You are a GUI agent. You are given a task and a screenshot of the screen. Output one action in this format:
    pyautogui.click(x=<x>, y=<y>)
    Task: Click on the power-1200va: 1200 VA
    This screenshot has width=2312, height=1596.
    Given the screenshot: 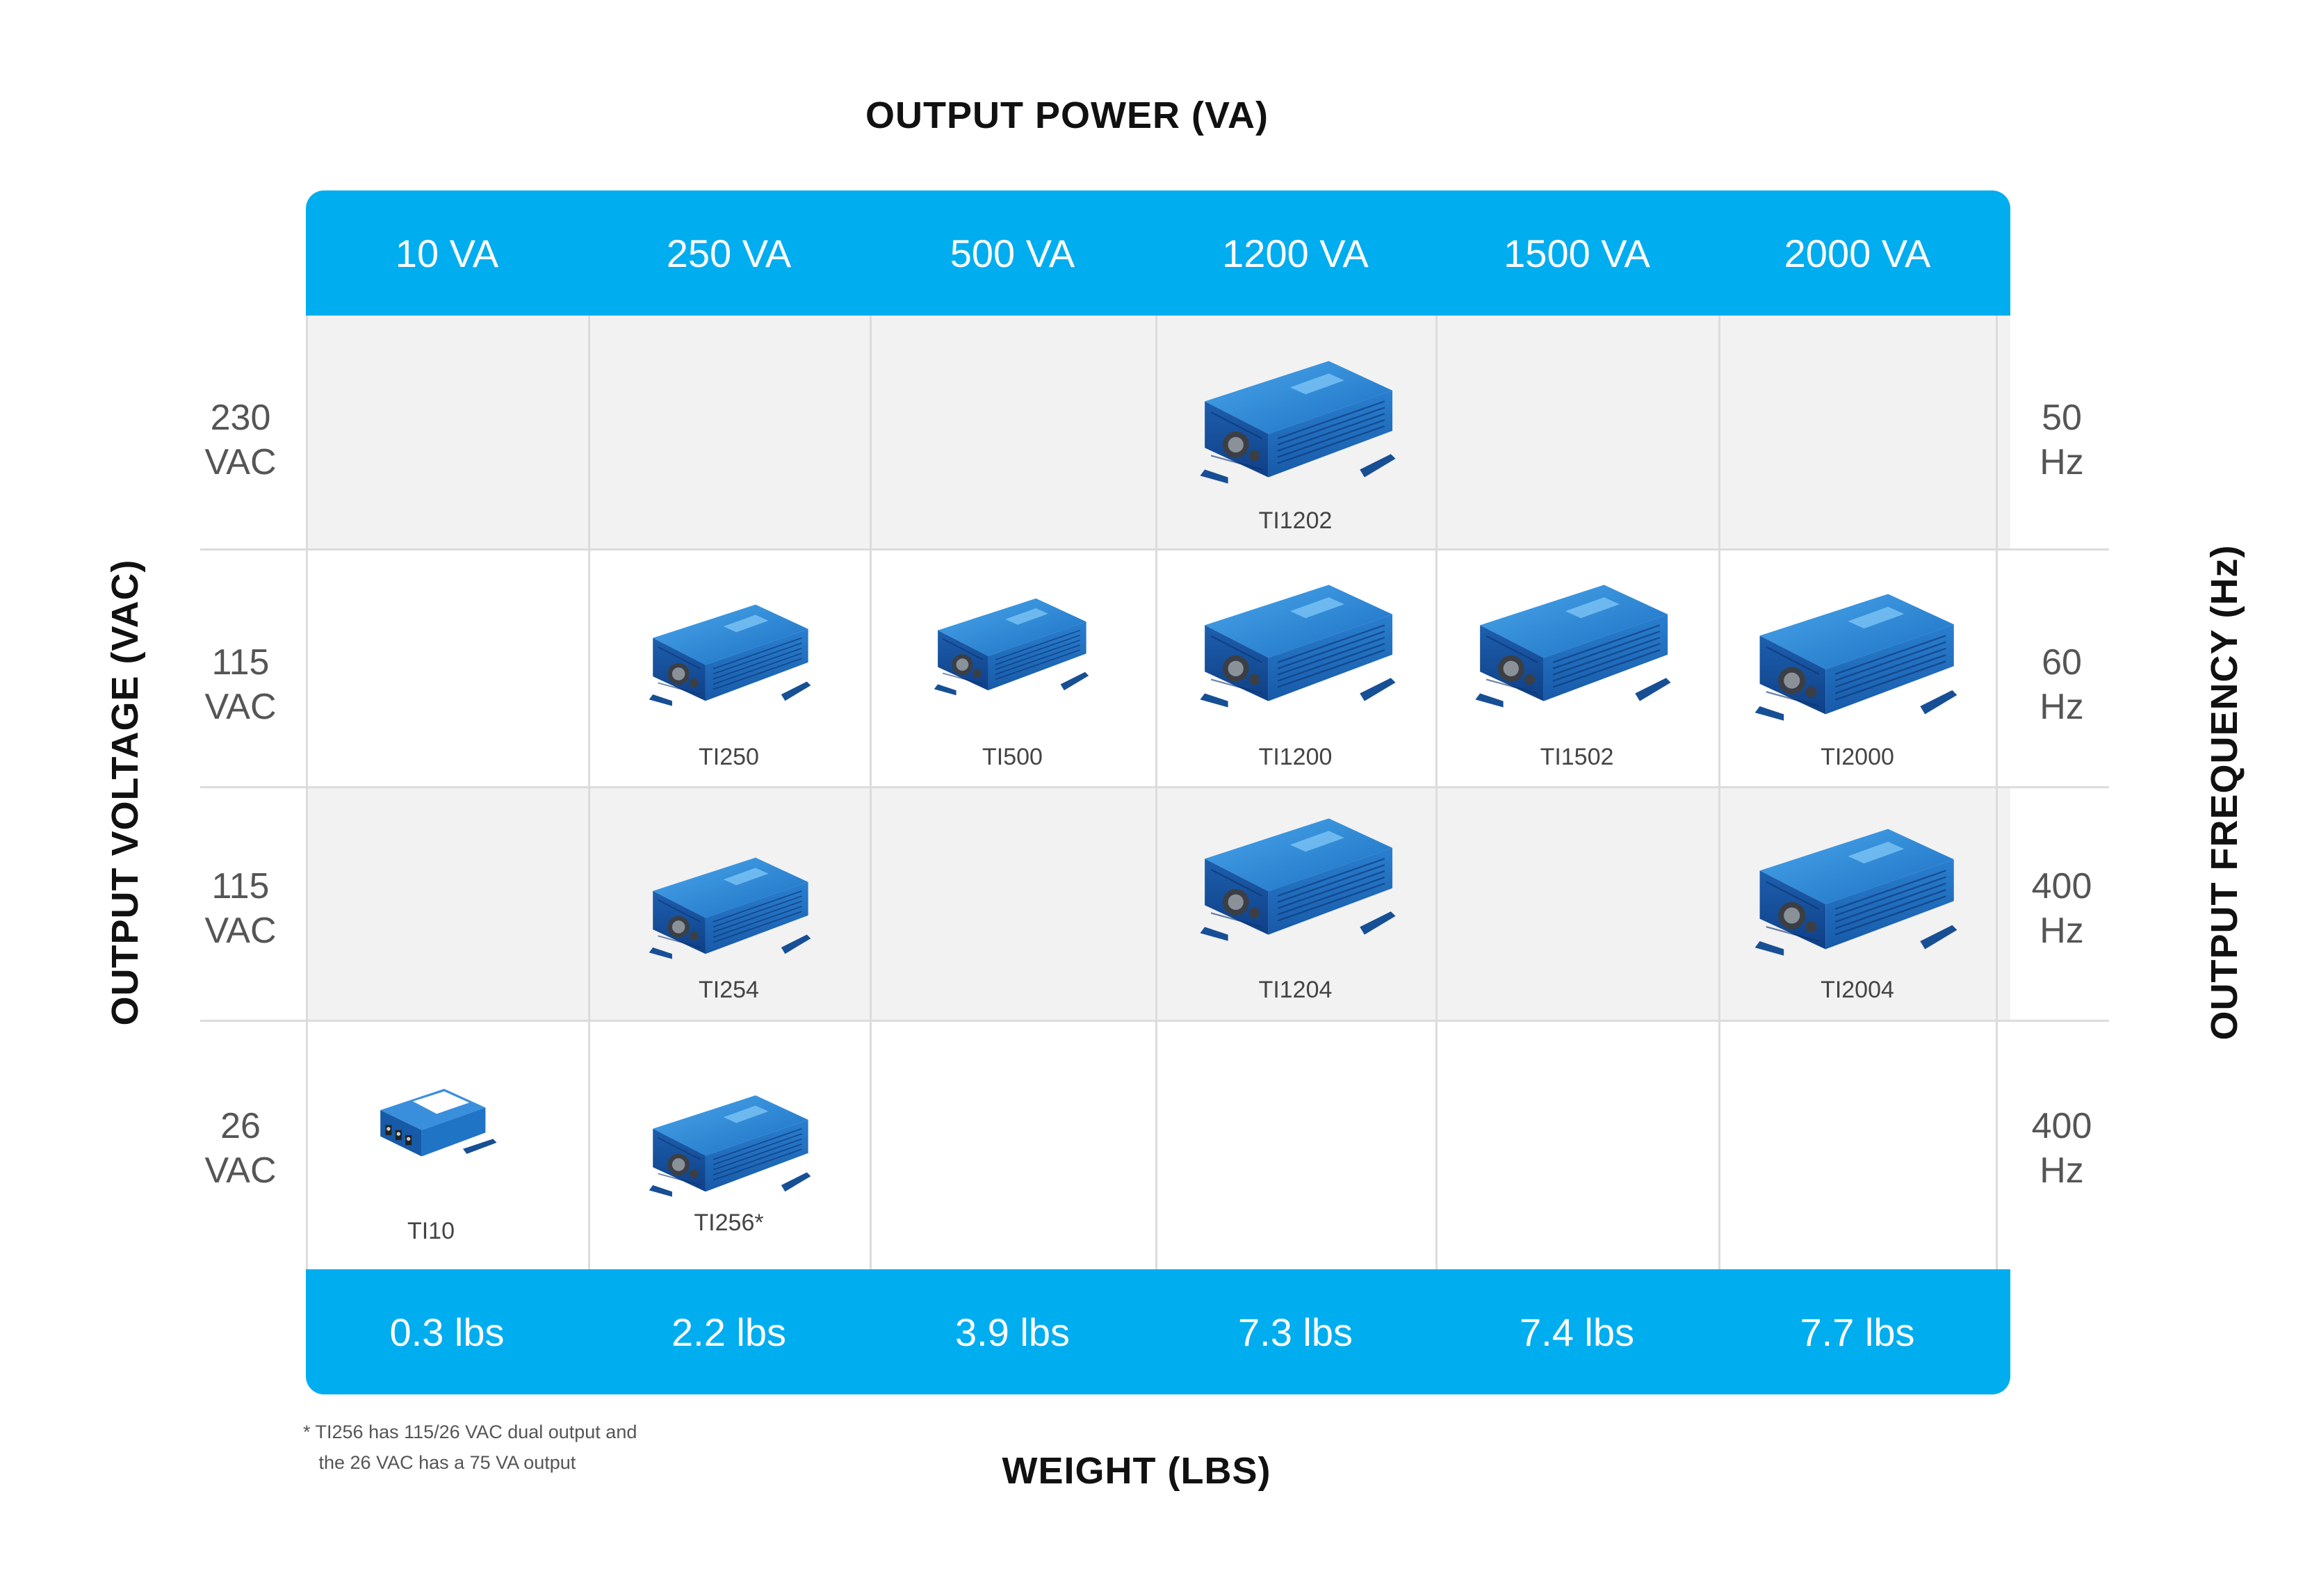 What is the action you would take?
    pyautogui.click(x=1295, y=253)
    